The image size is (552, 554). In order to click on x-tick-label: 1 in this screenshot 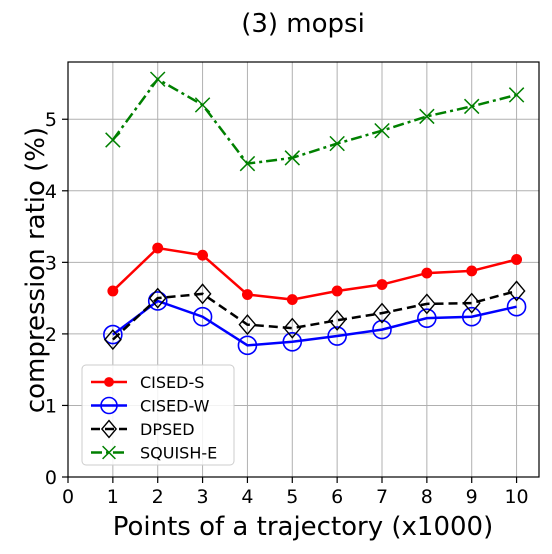, I will do `click(113, 497)`.